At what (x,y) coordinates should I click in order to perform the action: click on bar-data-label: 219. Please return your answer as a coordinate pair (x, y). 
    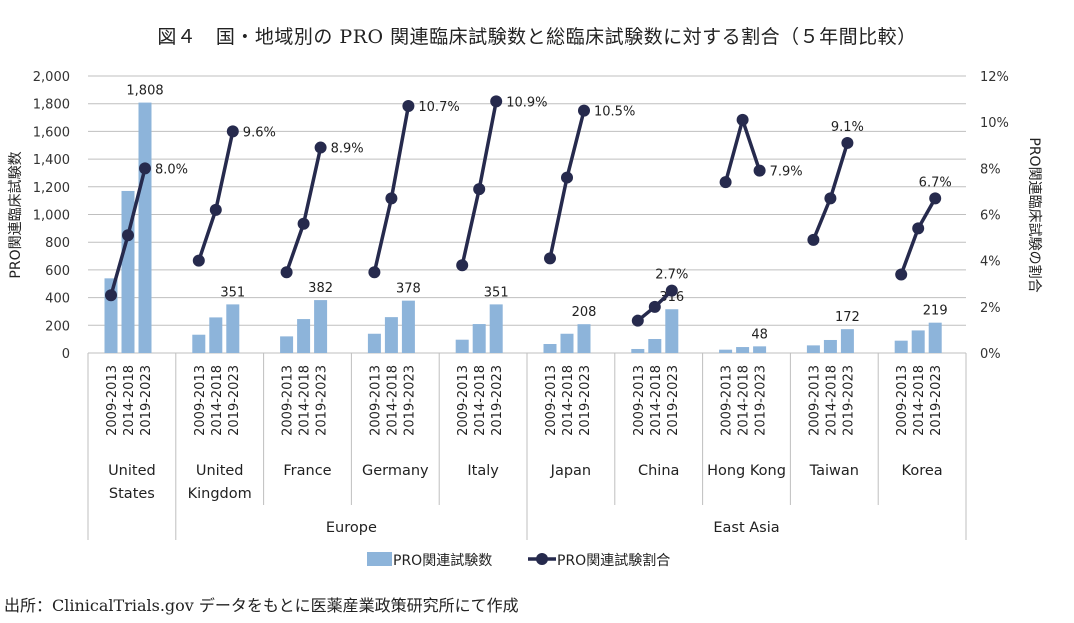
    Looking at the image, I should click on (935, 311).